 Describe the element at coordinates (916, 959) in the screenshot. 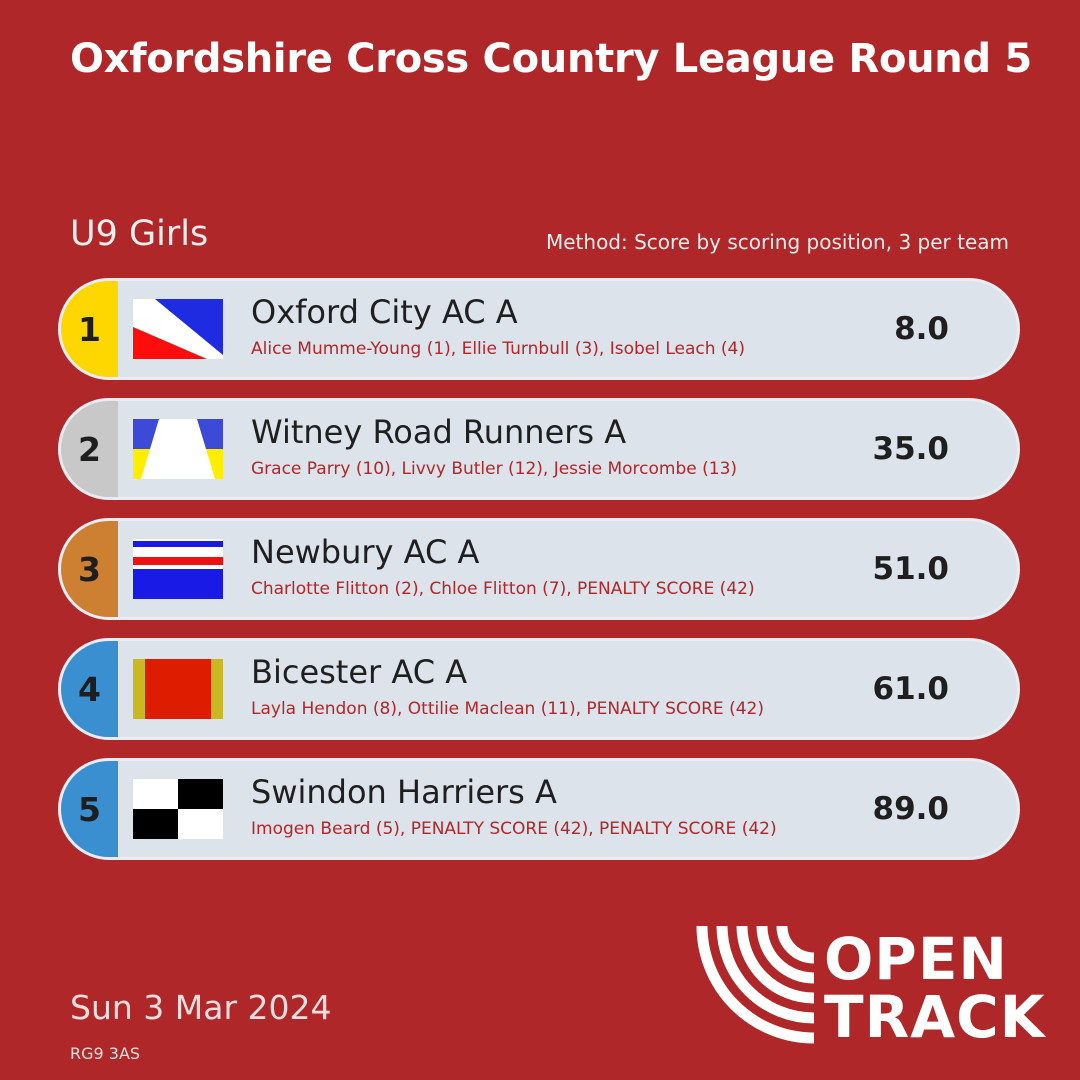

I see `logo-text-open: OPEN` at that location.